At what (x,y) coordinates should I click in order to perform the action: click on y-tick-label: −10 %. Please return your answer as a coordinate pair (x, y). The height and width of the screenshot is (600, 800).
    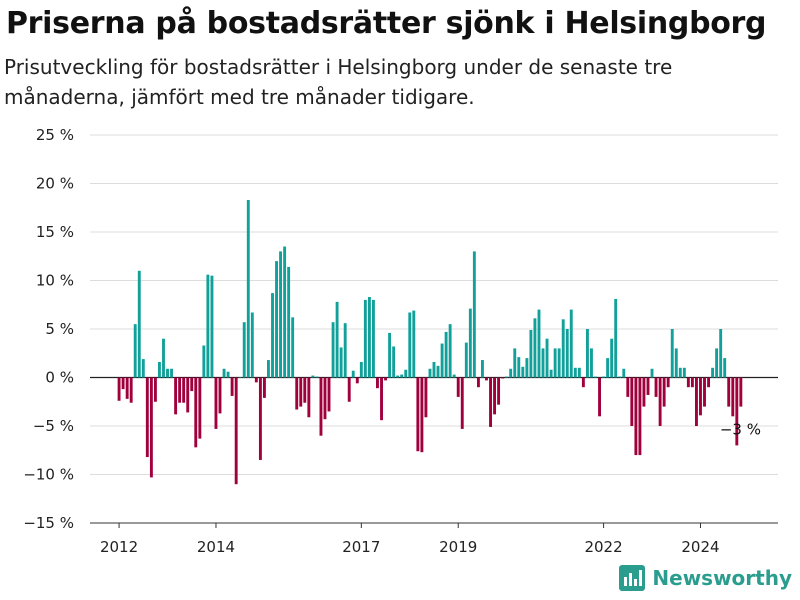
    Looking at the image, I should click on (48, 475).